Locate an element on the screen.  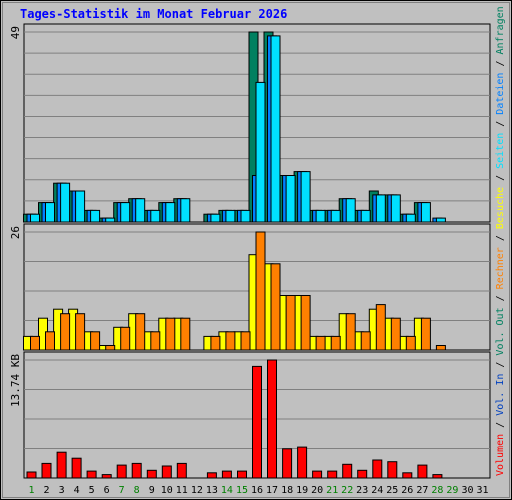
legend-item-rechner: Rechner is located at coordinates (500, 268).